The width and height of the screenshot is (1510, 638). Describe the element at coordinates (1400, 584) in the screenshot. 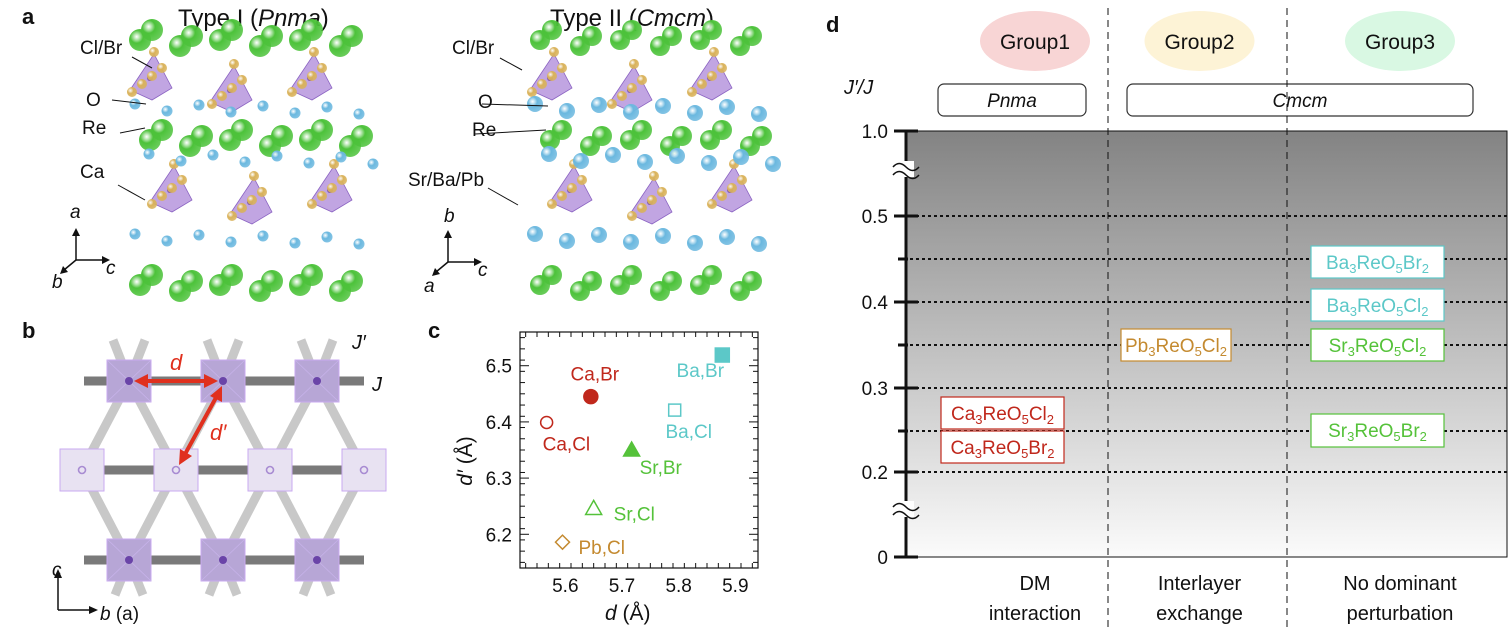

I see `column-label-line1: No dominant` at that location.